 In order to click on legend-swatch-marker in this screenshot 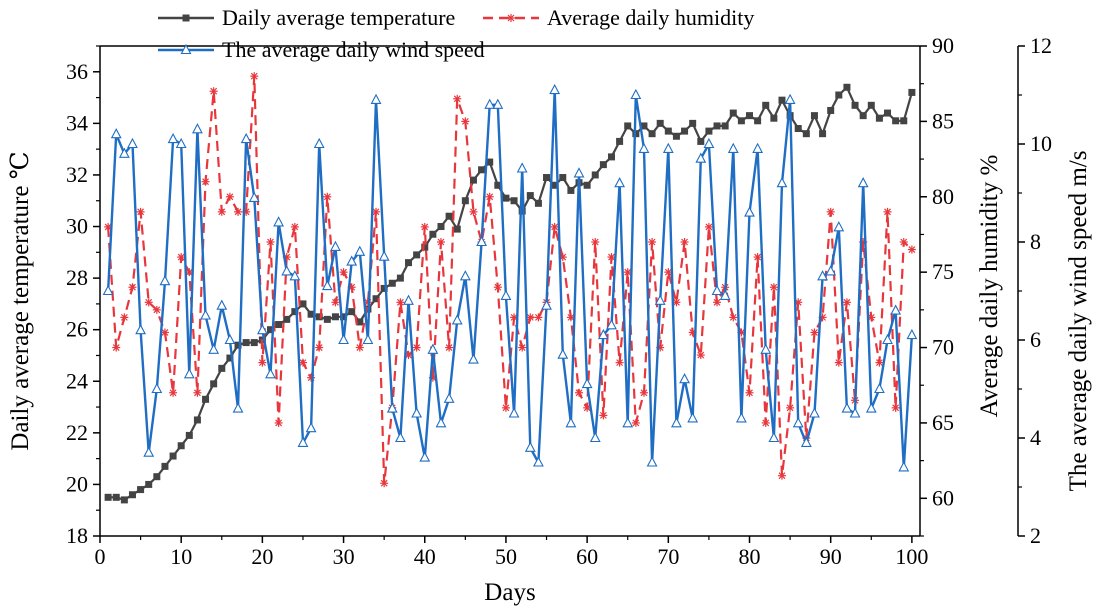, I will do `click(511, 18)`.